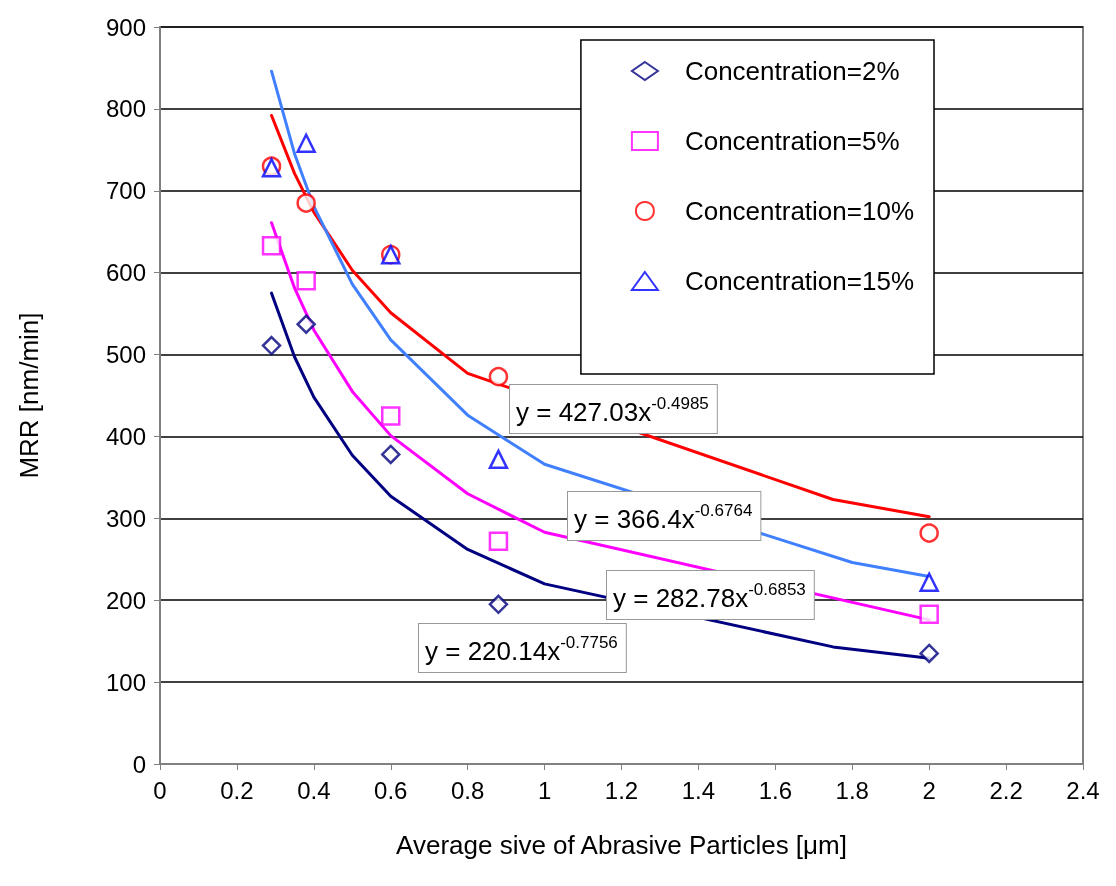 This screenshot has height=886, width=1116. Describe the element at coordinates (1083, 790) in the screenshot. I see `x-tick-label: 2.4` at that location.